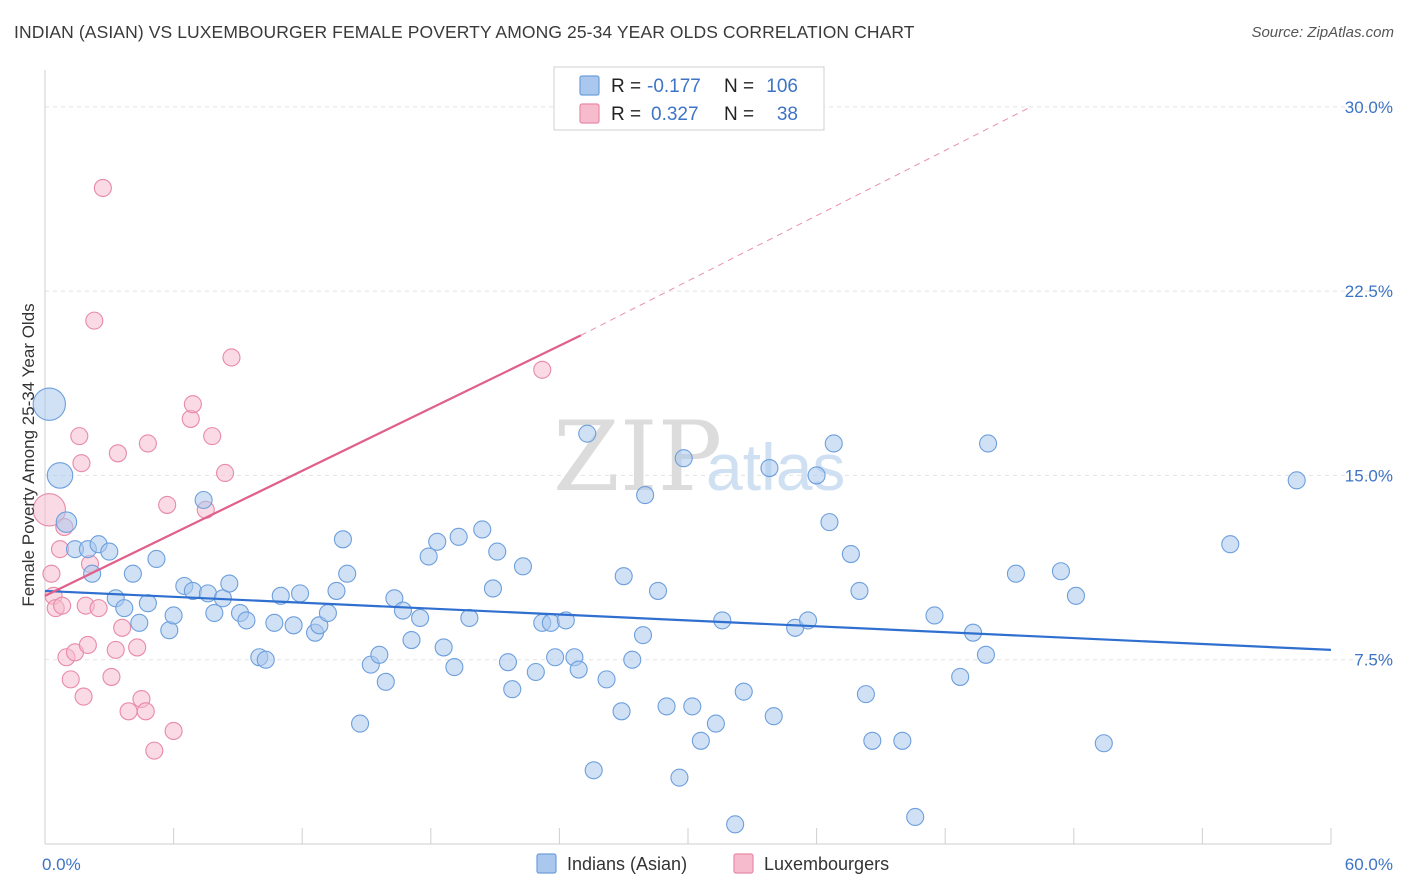 This screenshot has height=892, width=1406. Describe the element at coordinates (689, 98) in the screenshot. I see `correlation-legend: R = -0.177 N = 106 R = 0.327 N = 38` at that location.